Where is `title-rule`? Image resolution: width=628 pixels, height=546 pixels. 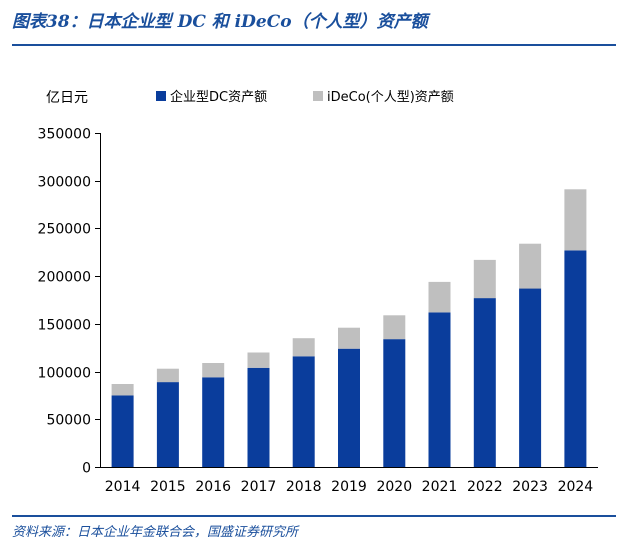 title-rule is located at coordinates (314, 45).